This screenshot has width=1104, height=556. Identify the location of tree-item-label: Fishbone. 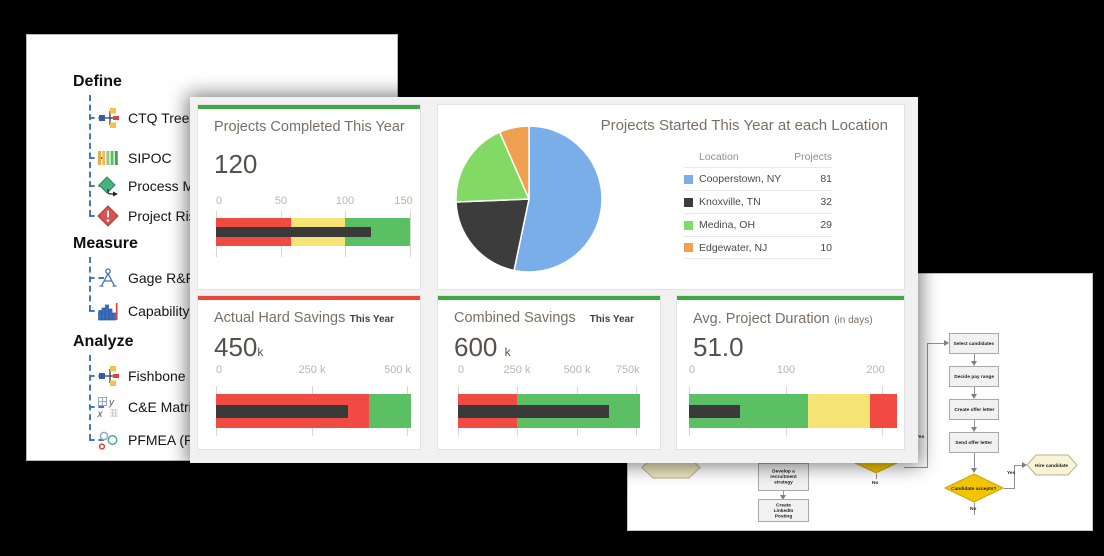
(157, 376).